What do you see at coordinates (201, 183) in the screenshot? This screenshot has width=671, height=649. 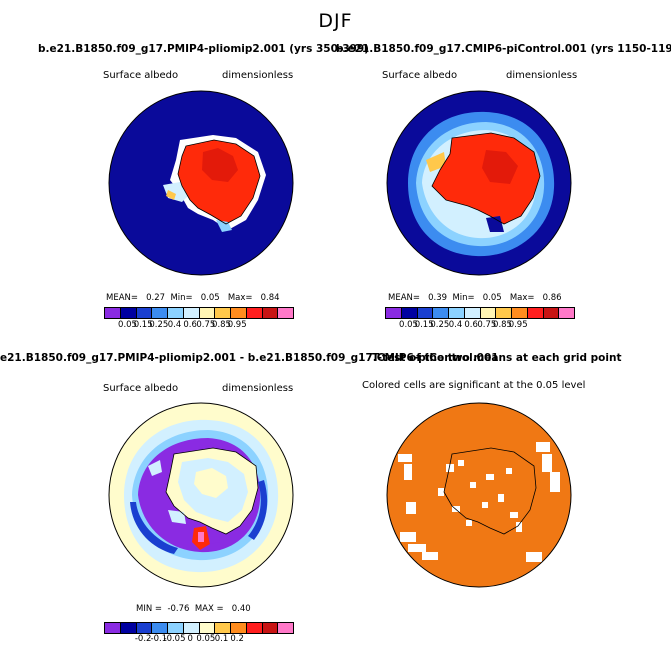 I see `panel1-map` at bounding box center [201, 183].